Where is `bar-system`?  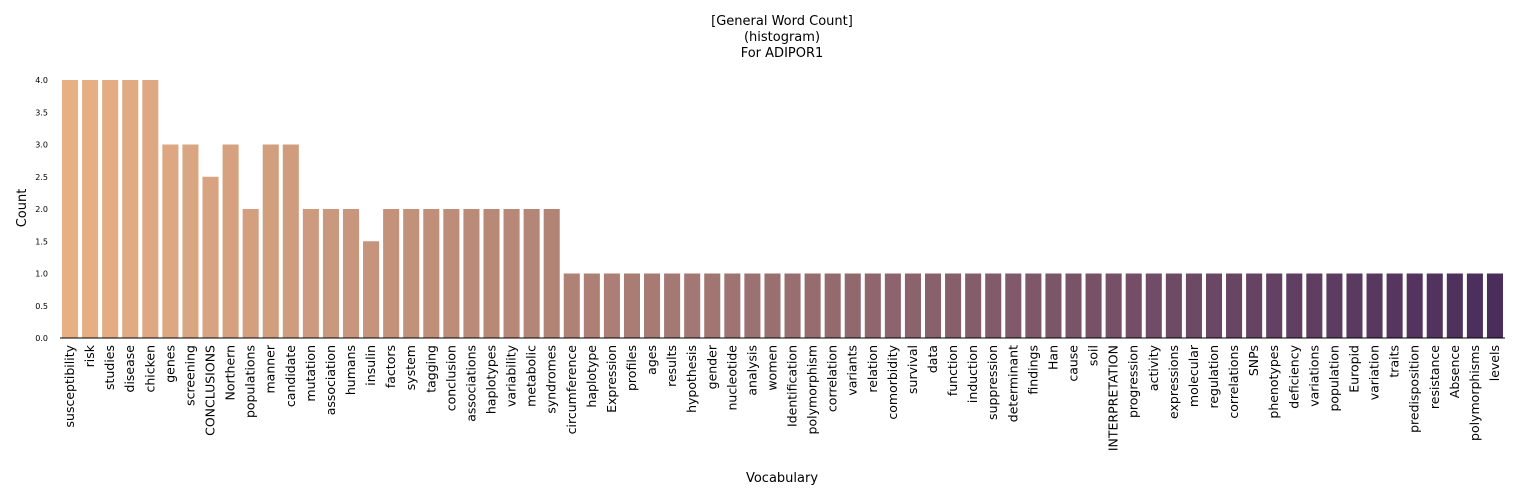
bar-system is located at coordinates (411, 273).